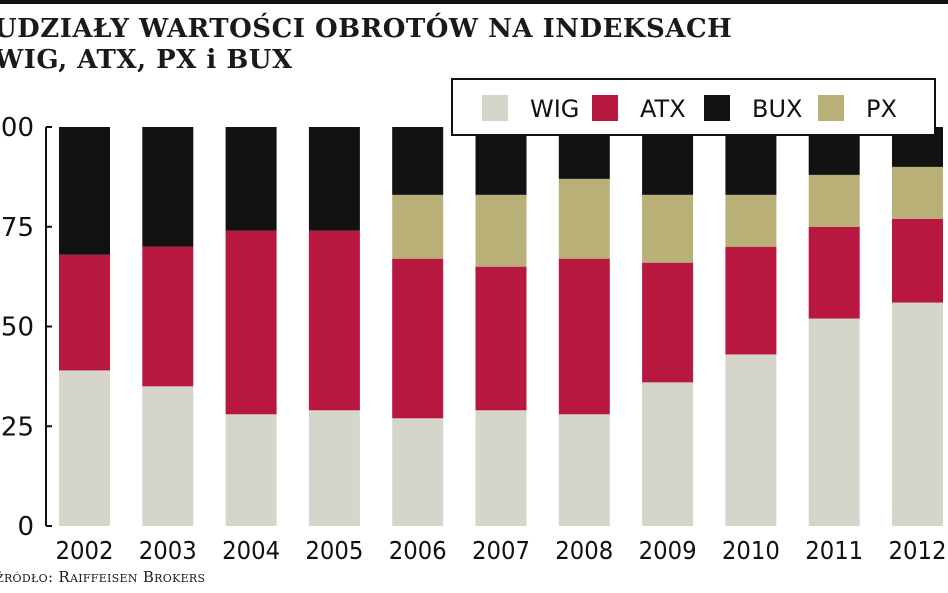 Image resolution: width=948 pixels, height=593 pixels. I want to click on legend-box, so click(693, 107).